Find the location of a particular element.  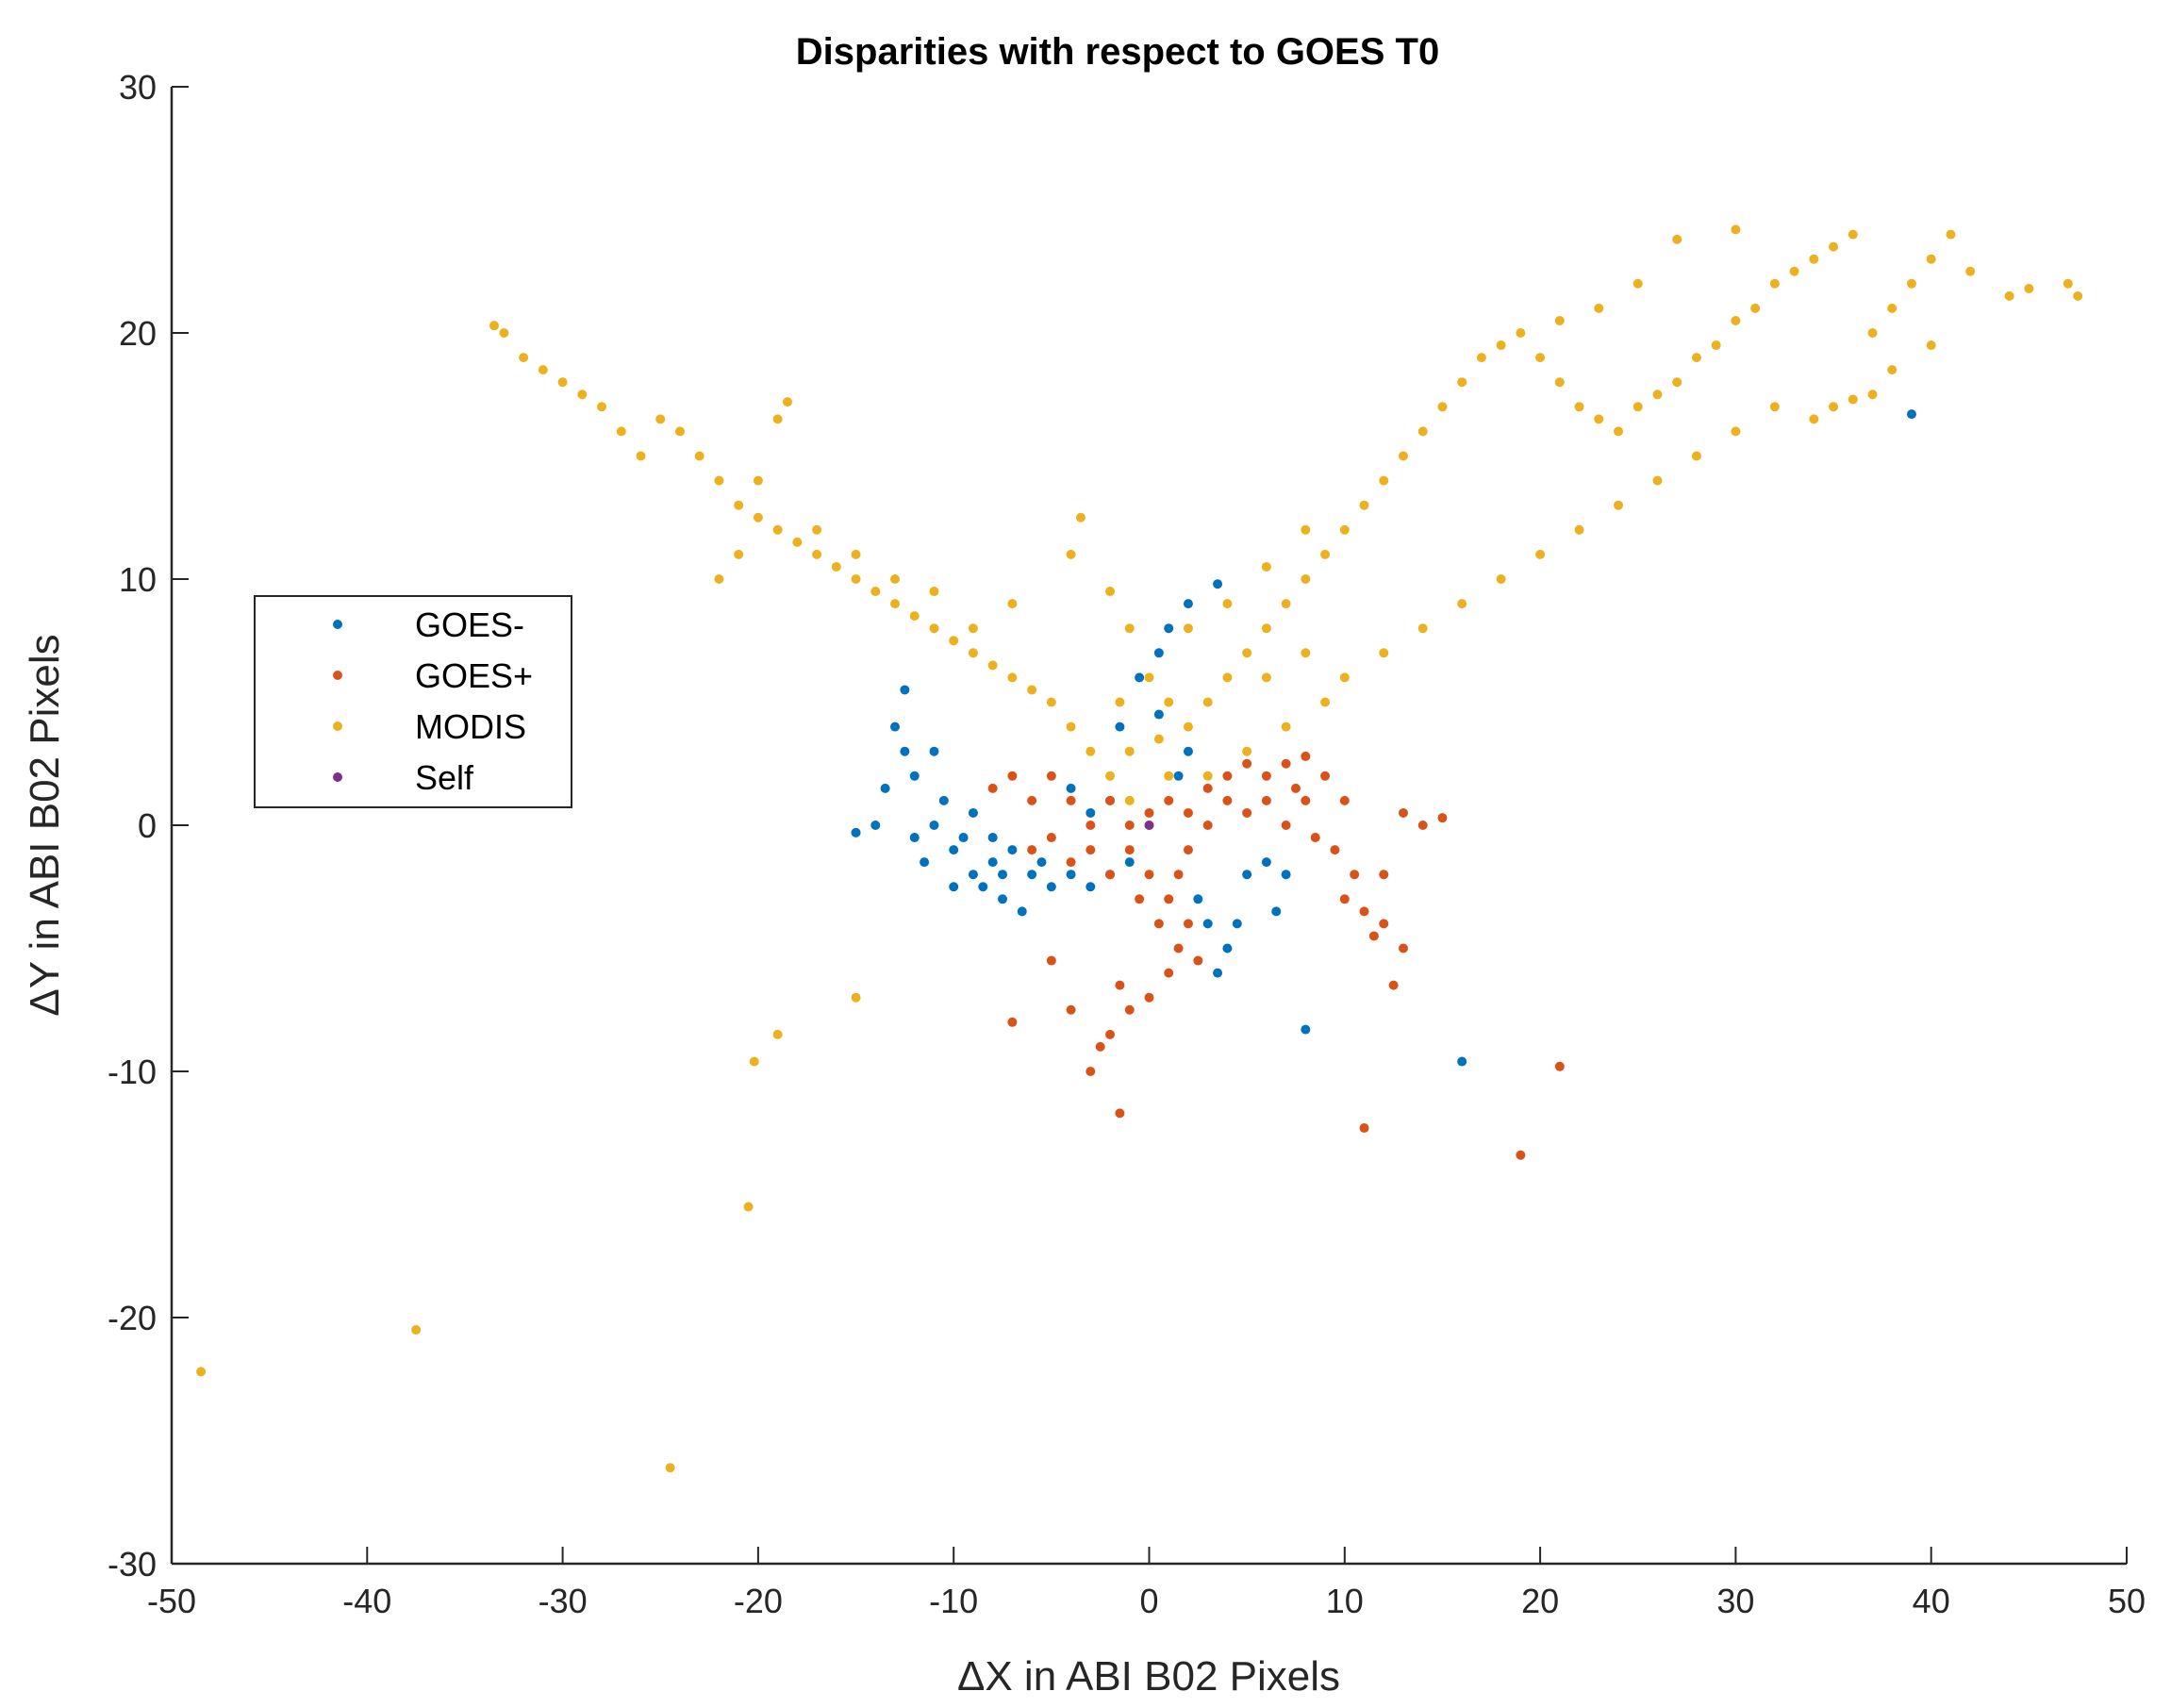

series-self is located at coordinates (1149, 825).